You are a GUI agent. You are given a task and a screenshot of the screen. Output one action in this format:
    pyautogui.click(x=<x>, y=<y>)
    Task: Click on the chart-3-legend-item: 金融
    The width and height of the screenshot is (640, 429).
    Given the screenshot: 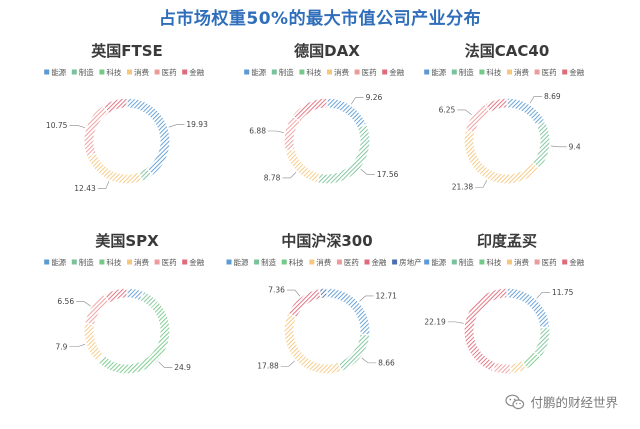 What is the action you would take?
    pyautogui.click(x=193, y=262)
    